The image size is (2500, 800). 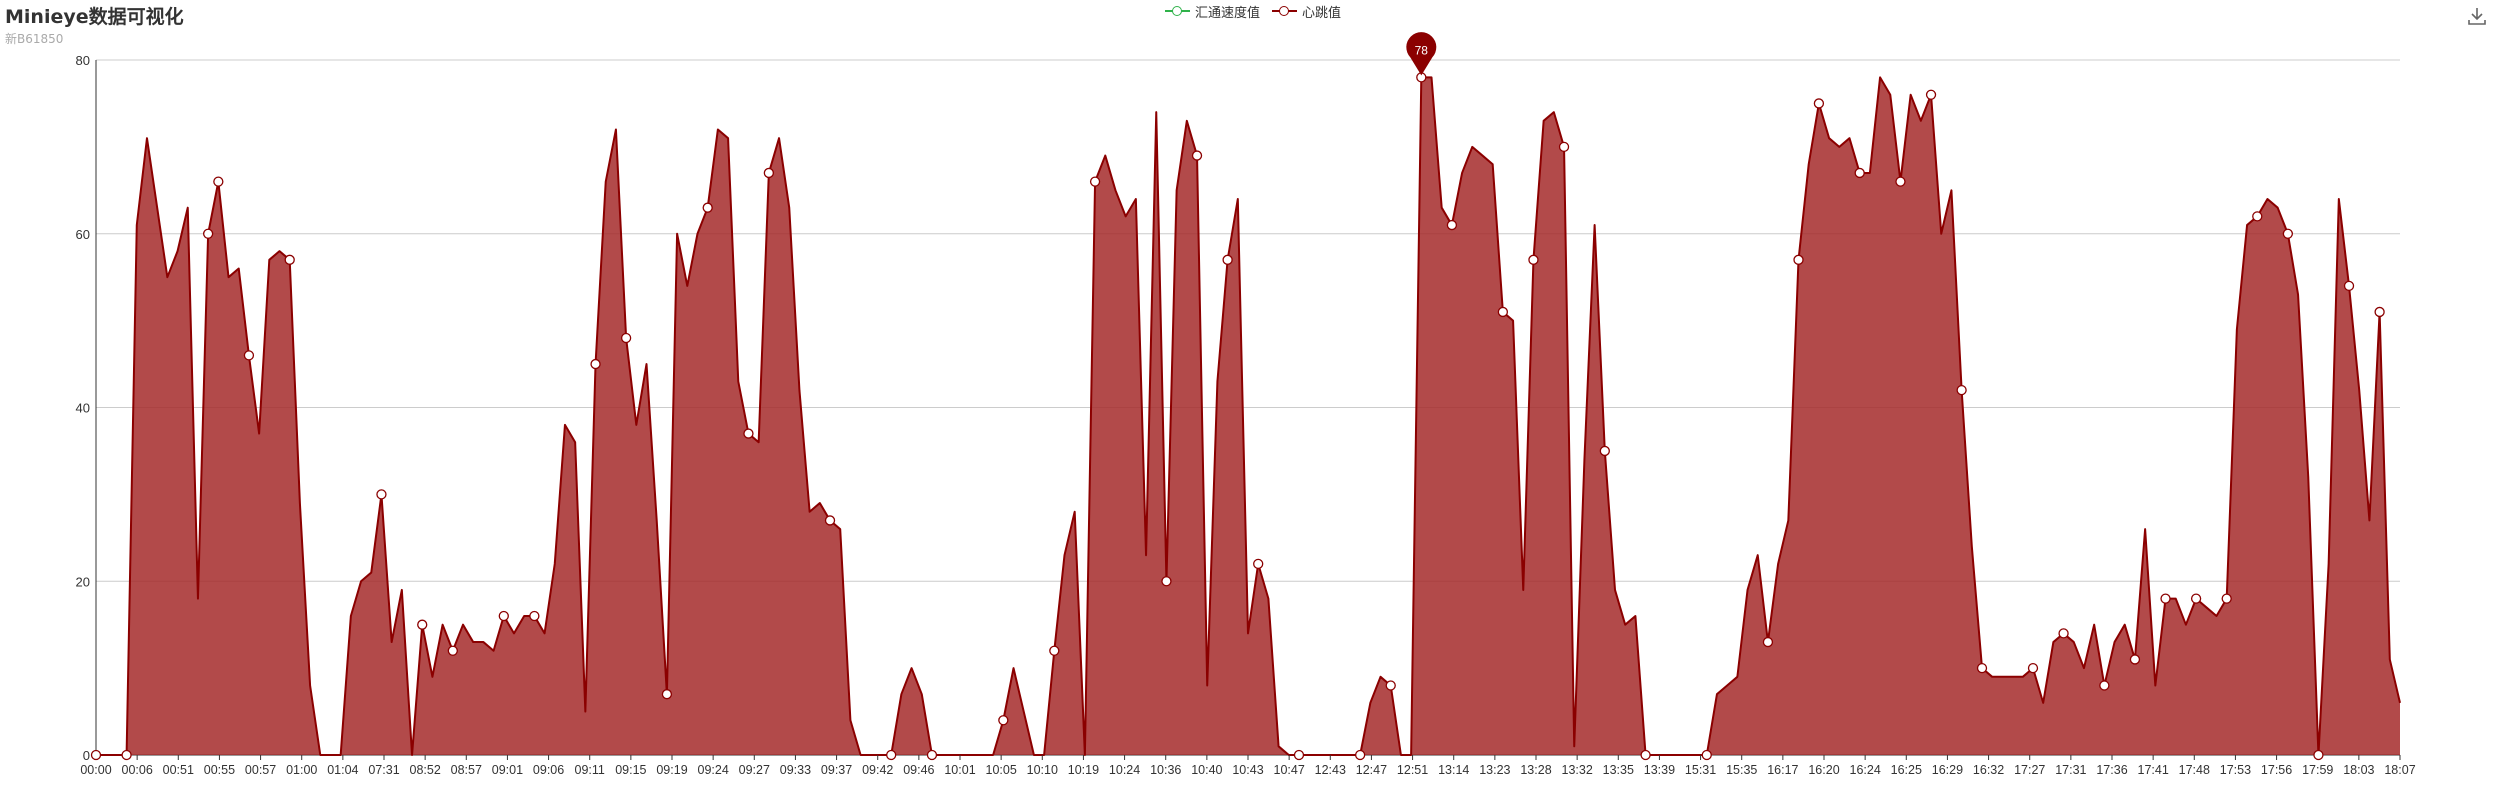 What do you see at coordinates (1421, 54) in the screenshot?
I see `max-point-pin-icon` at bounding box center [1421, 54].